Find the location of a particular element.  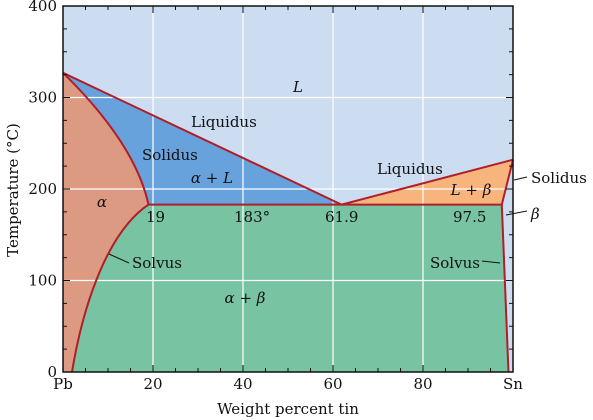

solvus-left-line is located at coordinates (110, 288).